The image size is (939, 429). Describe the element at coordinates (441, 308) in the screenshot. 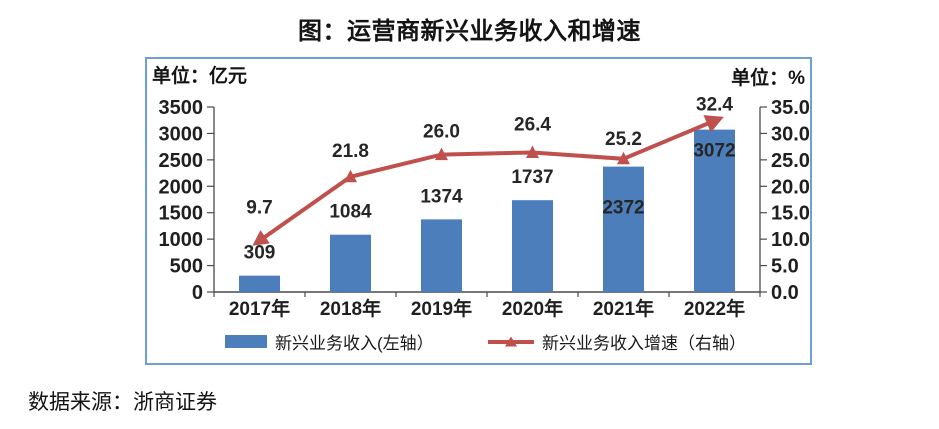

I see `category-label: 2019年` at that location.